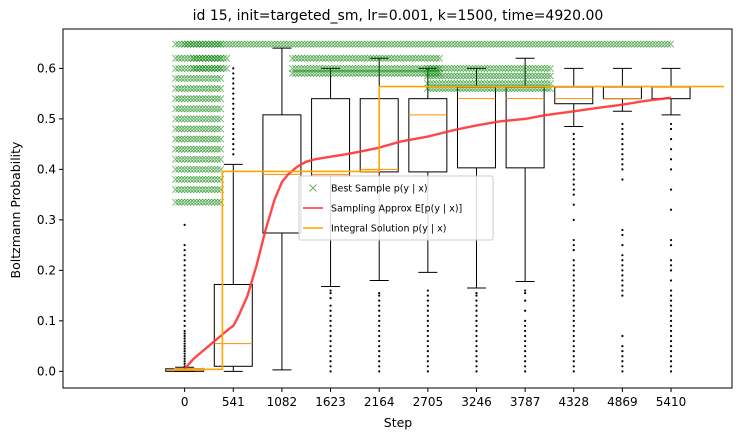 The image size is (740, 440). What do you see at coordinates (46, 321) in the screenshot?
I see `y-tick-label: 0.1` at bounding box center [46, 321].